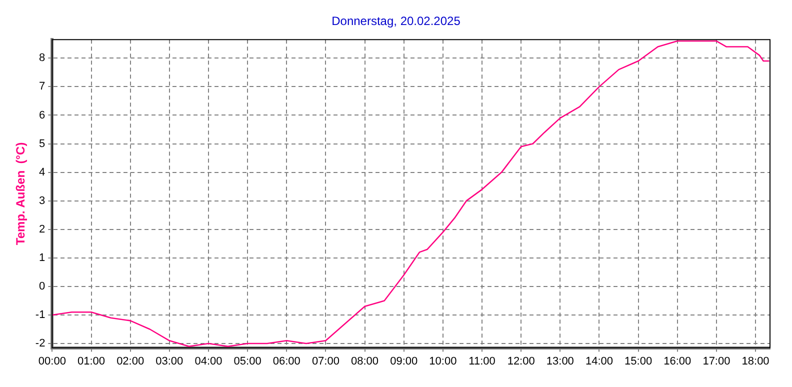  Describe the element at coordinates (42, 229) in the screenshot. I see `y-tick-label: 2` at that location.